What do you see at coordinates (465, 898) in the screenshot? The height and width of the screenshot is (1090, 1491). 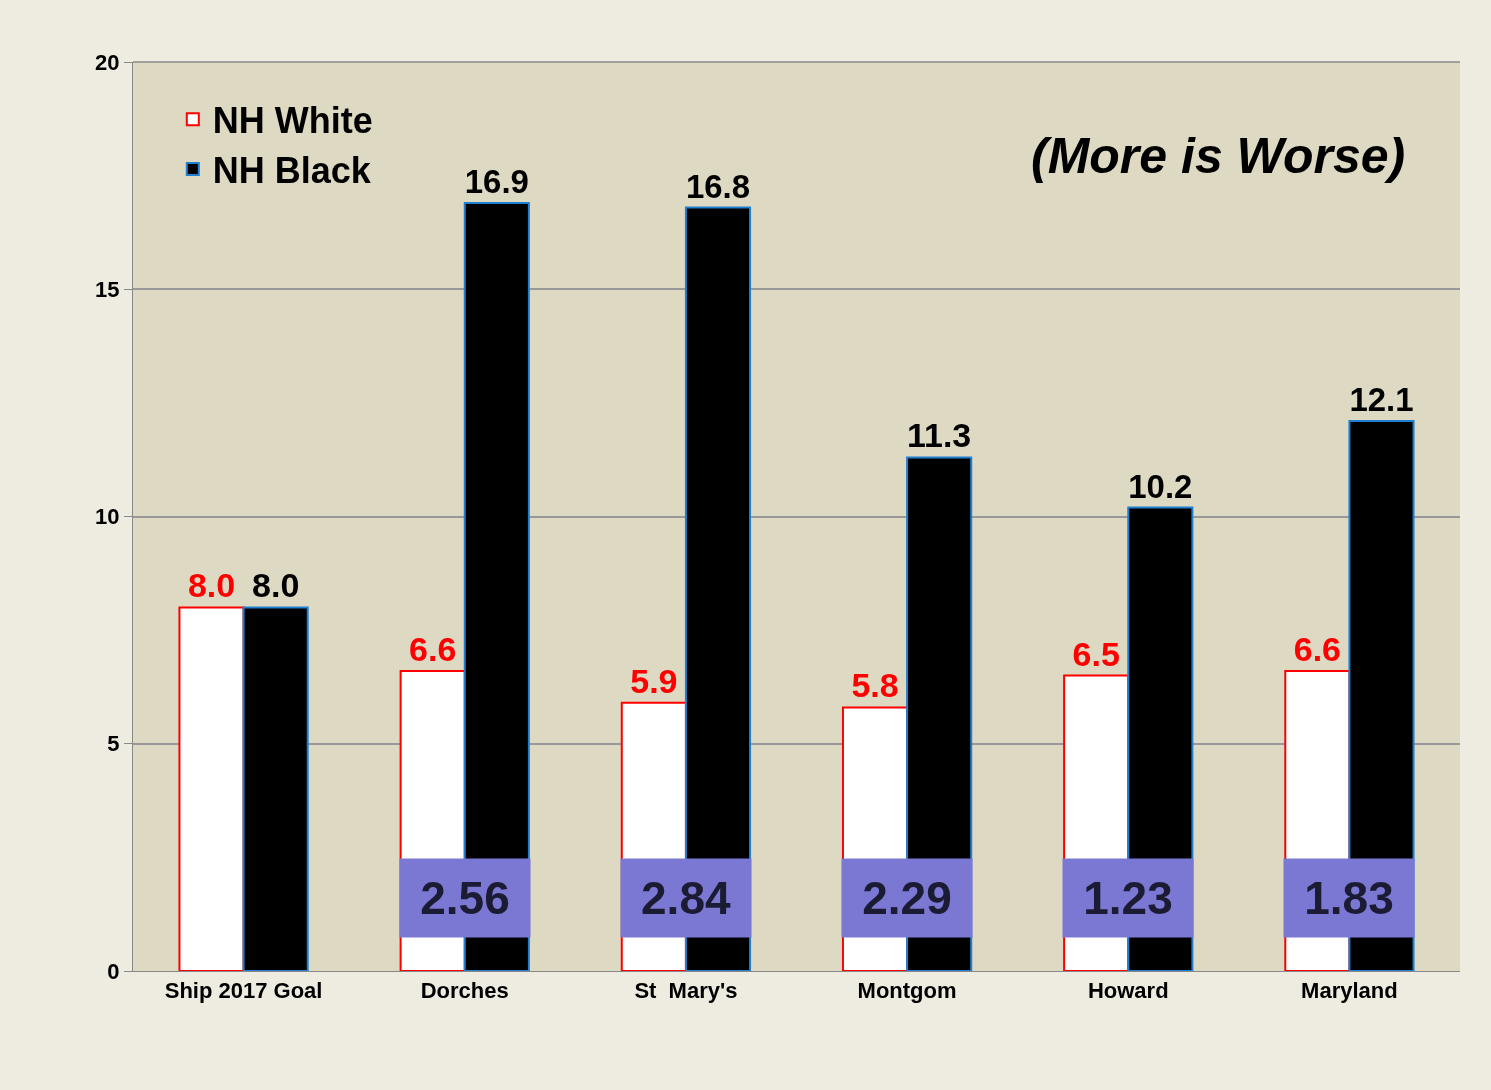 I see `annotation: 2.56` at bounding box center [465, 898].